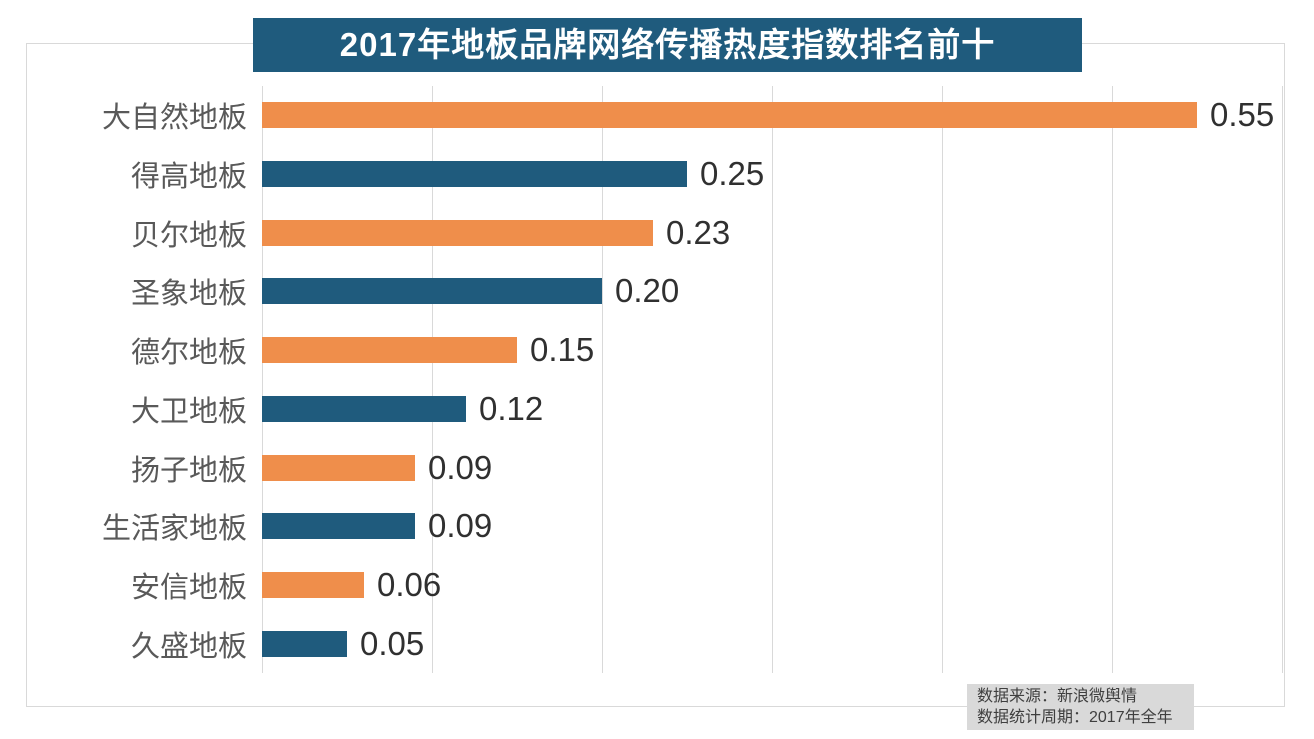  What do you see at coordinates (409, 584) in the screenshot?
I see `value-label: 0.06` at bounding box center [409, 584].